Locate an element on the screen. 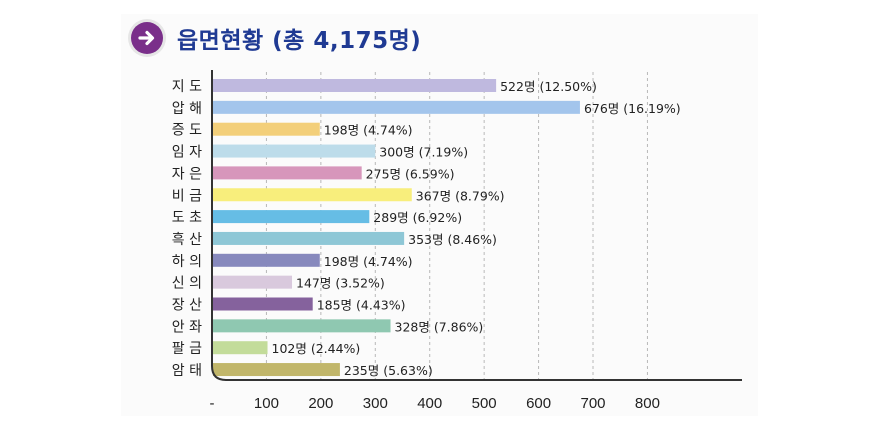  value-label: 147명 (3.52%) is located at coordinates (340, 283).